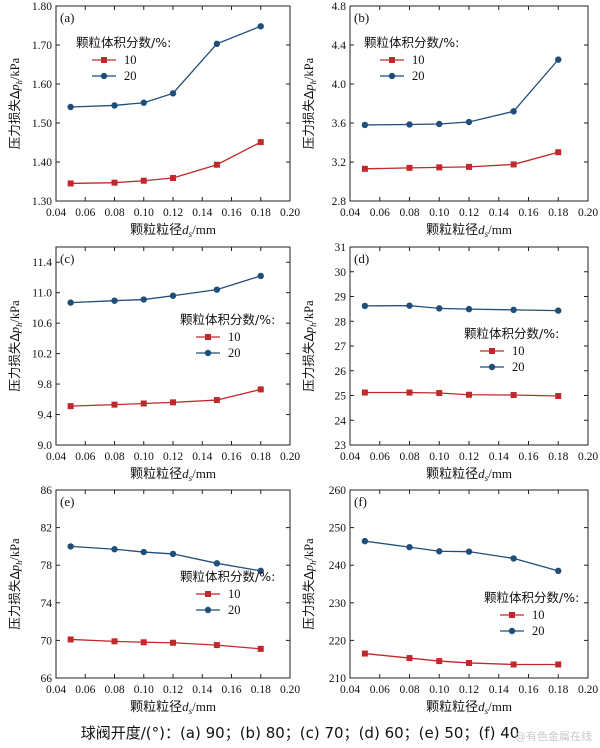  I want to click on y-tick-label: 78, so click(47, 566).